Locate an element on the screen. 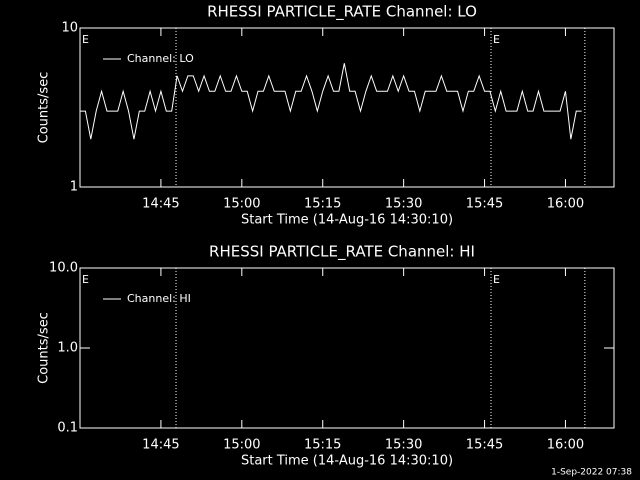 Image resolution: width=640 pixels, height=480 pixels. legend-label: Channel: LO is located at coordinates (160, 58).